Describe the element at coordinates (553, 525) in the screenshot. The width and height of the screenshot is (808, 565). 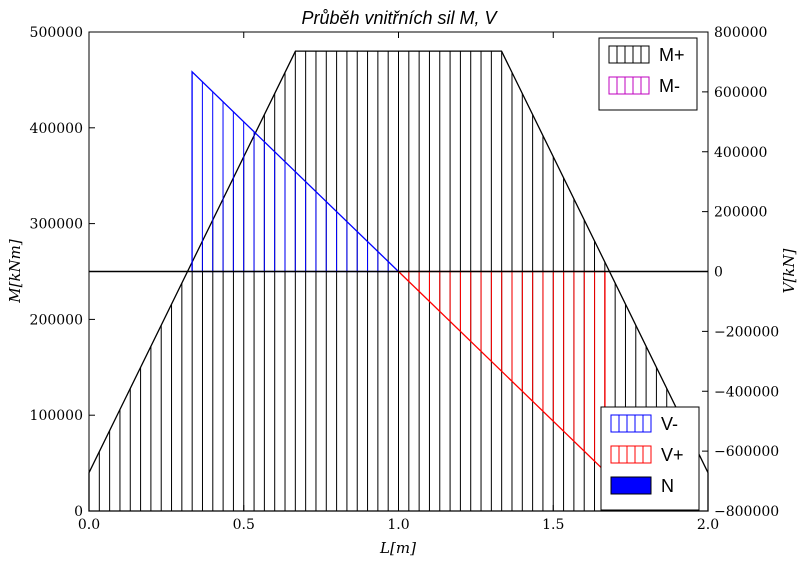
I see `x-tick-label: 1.5` at that location.